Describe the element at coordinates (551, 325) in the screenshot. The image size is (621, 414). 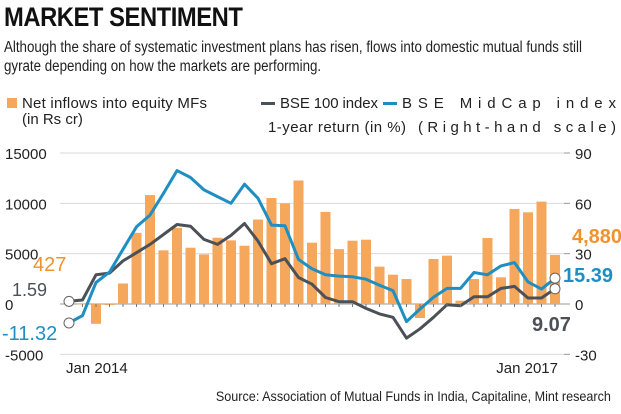
I see `annotation-bse100-last: 9.07` at that location.